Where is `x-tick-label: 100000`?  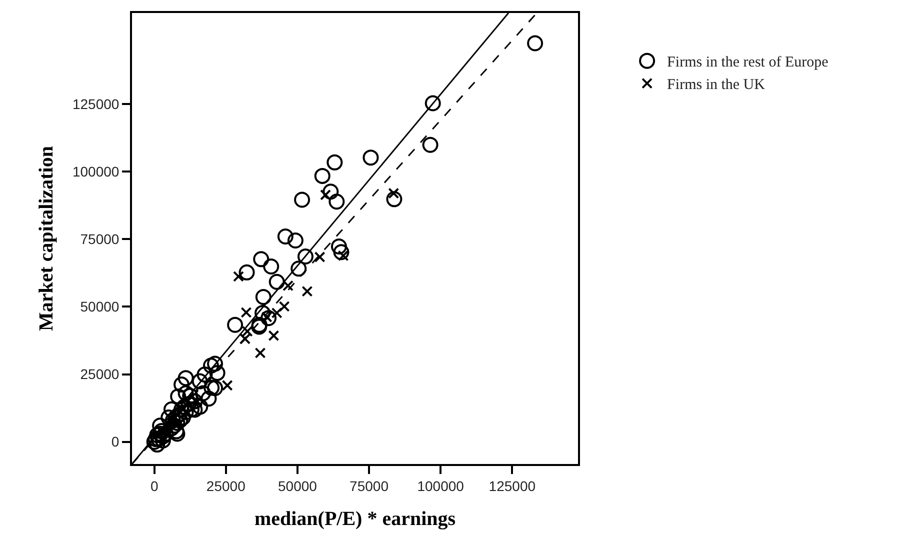 x-tick-label: 100000 is located at coordinates (440, 486).